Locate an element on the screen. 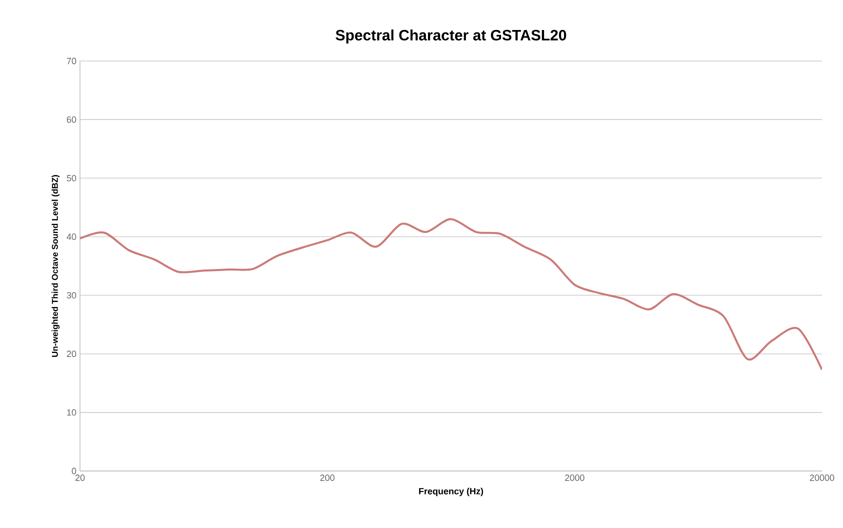  x-tick-label: 2000 is located at coordinates (574, 477).